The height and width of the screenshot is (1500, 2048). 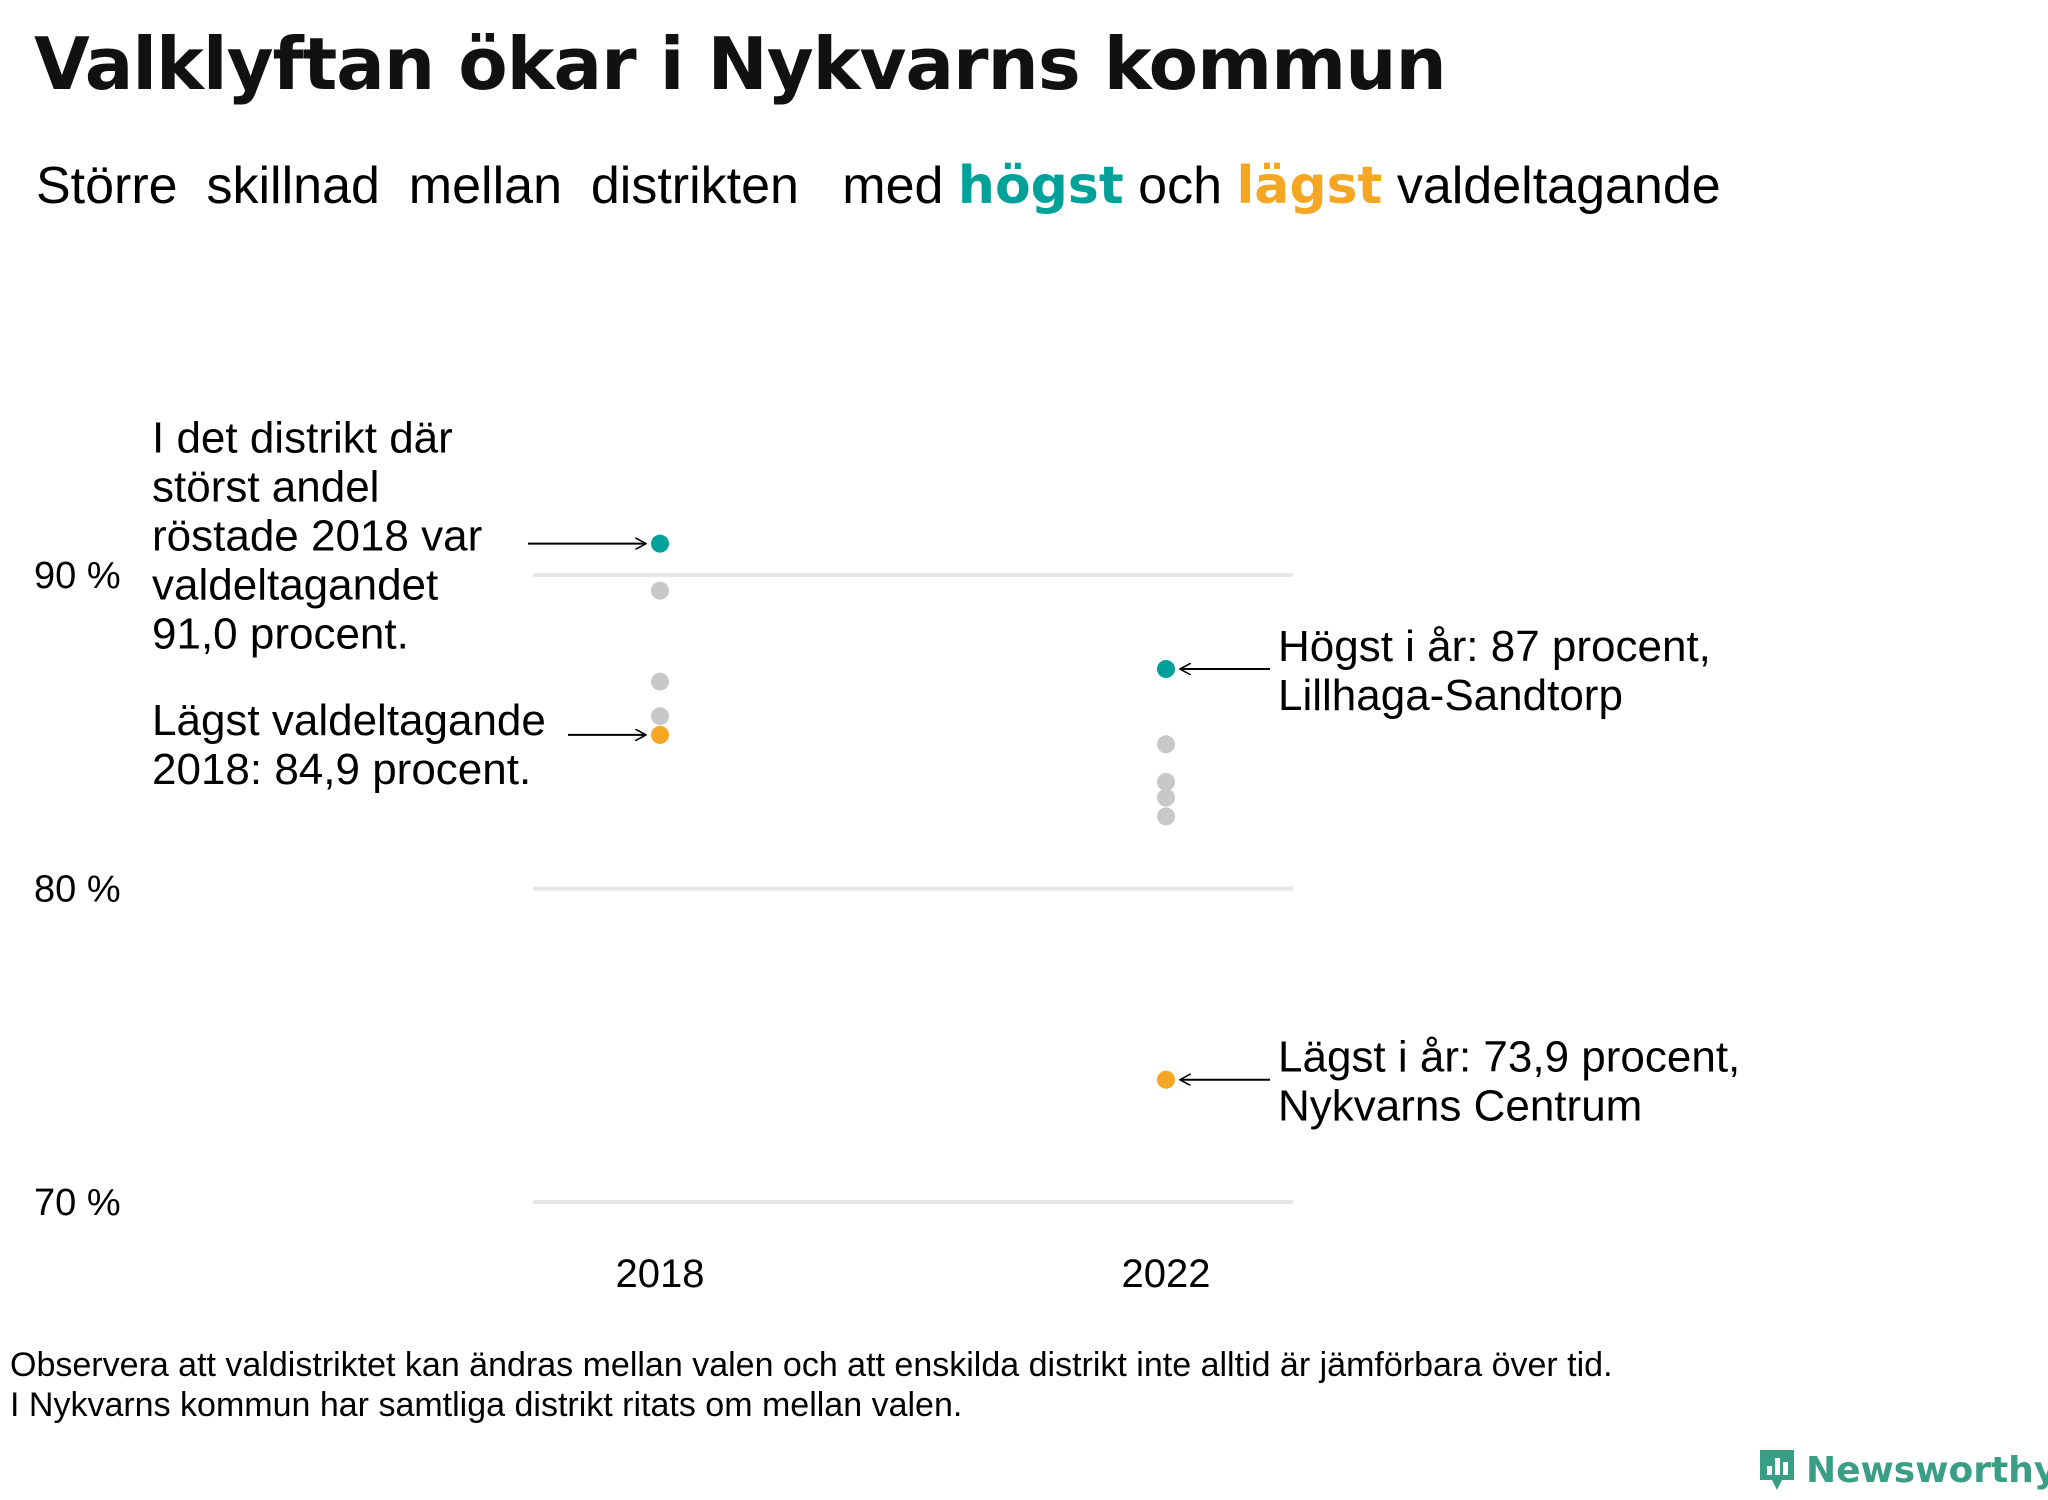 What do you see at coordinates (1166, 1274) in the screenshot?
I see `x-tick-label: 2022` at bounding box center [1166, 1274].